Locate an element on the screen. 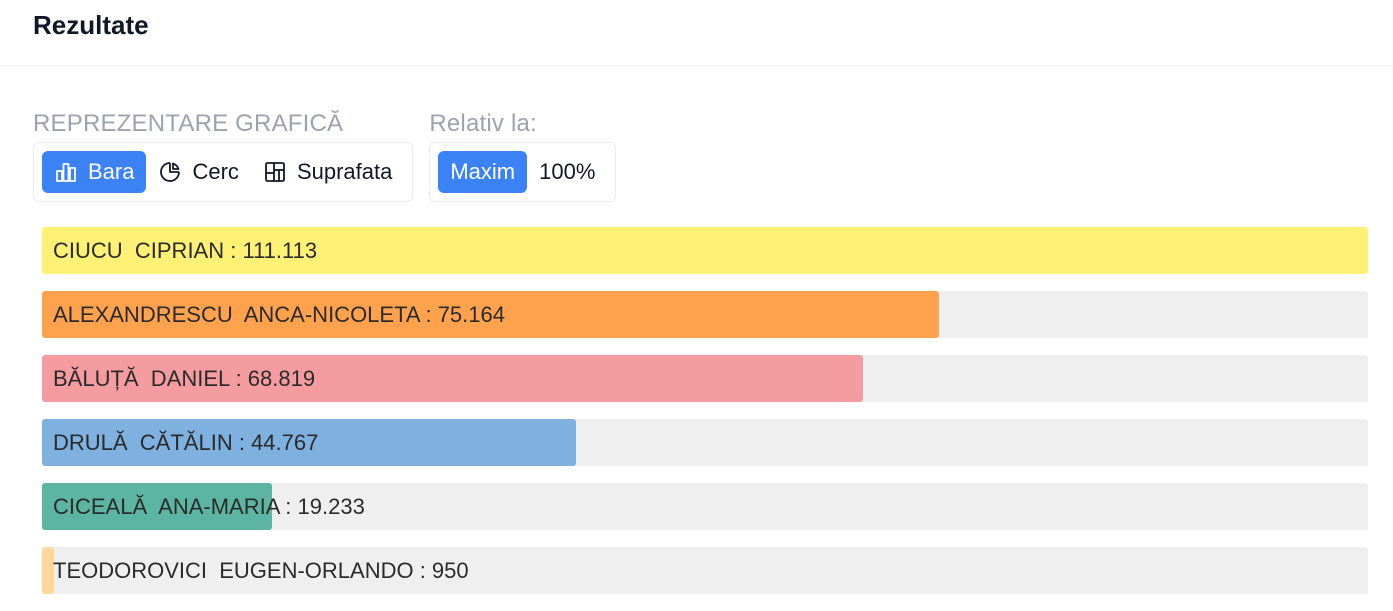 This screenshot has height=611, width=1393. relative-selector: Maxim 100% is located at coordinates (523, 172).